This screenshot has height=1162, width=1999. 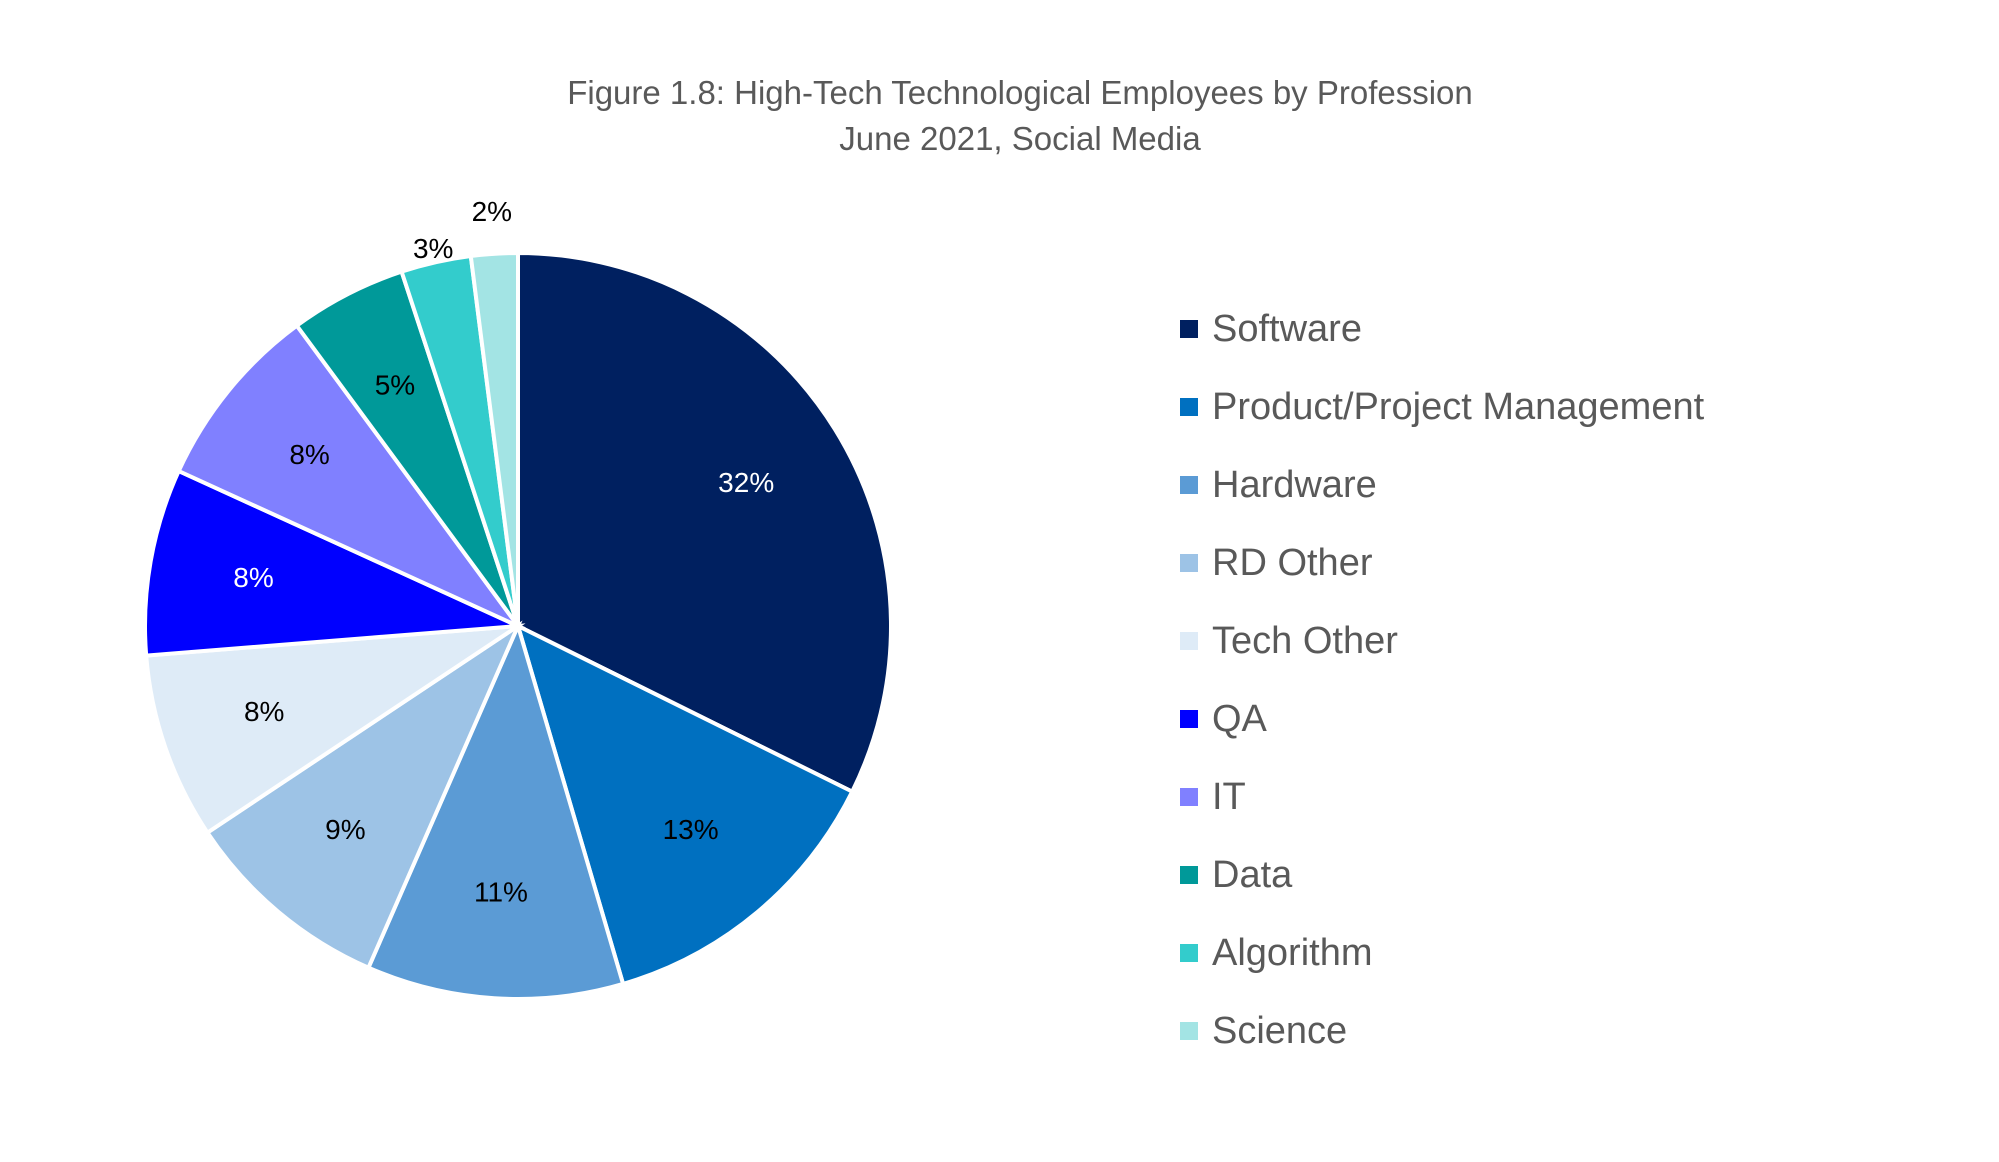 I want to click on pie-slice-science, so click(x=494, y=438).